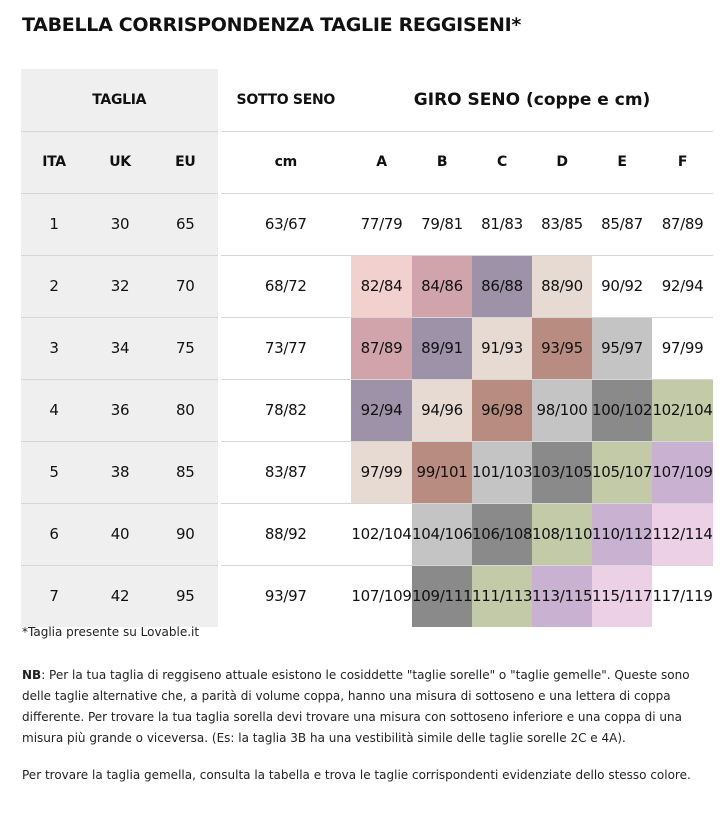 This screenshot has height=819, width=727. Describe the element at coordinates (187, 347) in the screenshot. I see `cell-eu: 75` at that location.